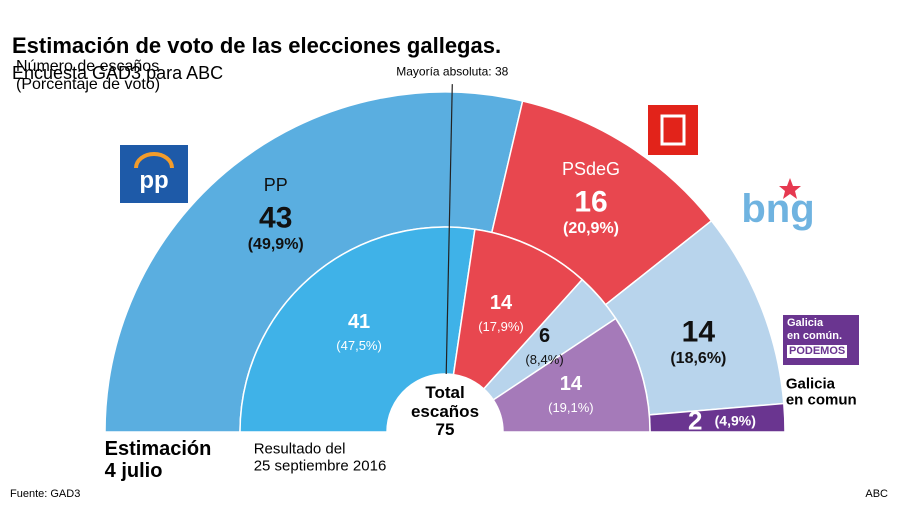 The height and width of the screenshot is (507, 900). What do you see at coordinates (118, 72) in the screenshot?
I see `chart-subtitle: Encuesta GAD3 para ABC` at bounding box center [118, 72].